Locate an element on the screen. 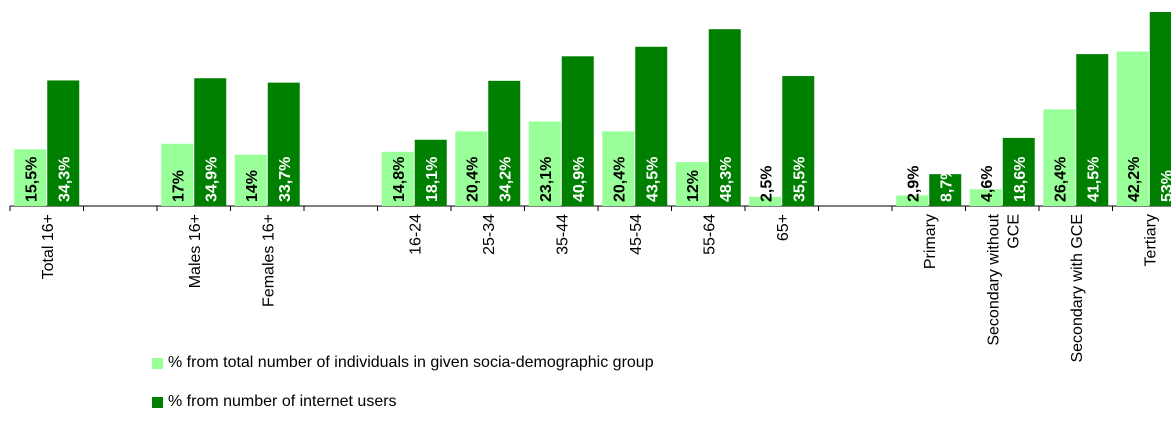  data-label-internet: 35,5% is located at coordinates (799, 179).